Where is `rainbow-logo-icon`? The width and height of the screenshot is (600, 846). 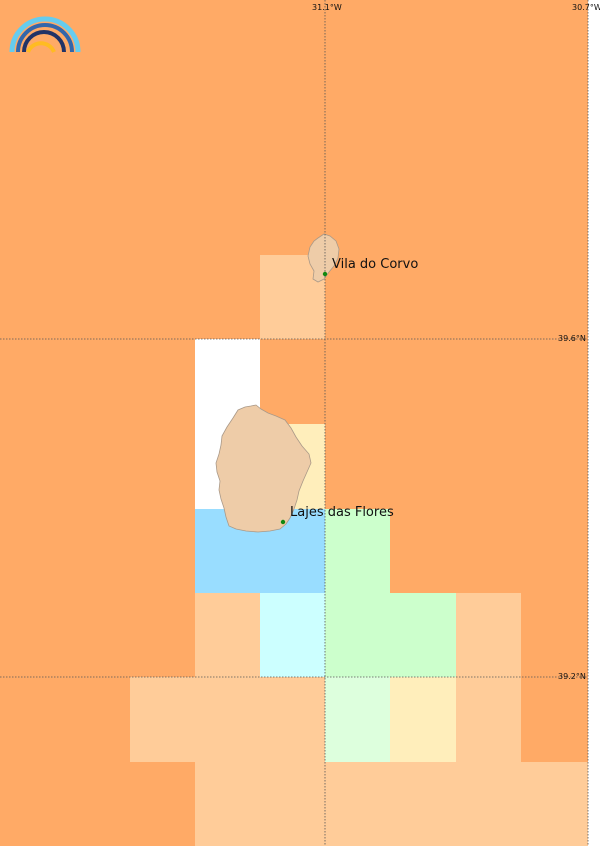
rainbow-logo-icon is located at coordinates (45, 34).